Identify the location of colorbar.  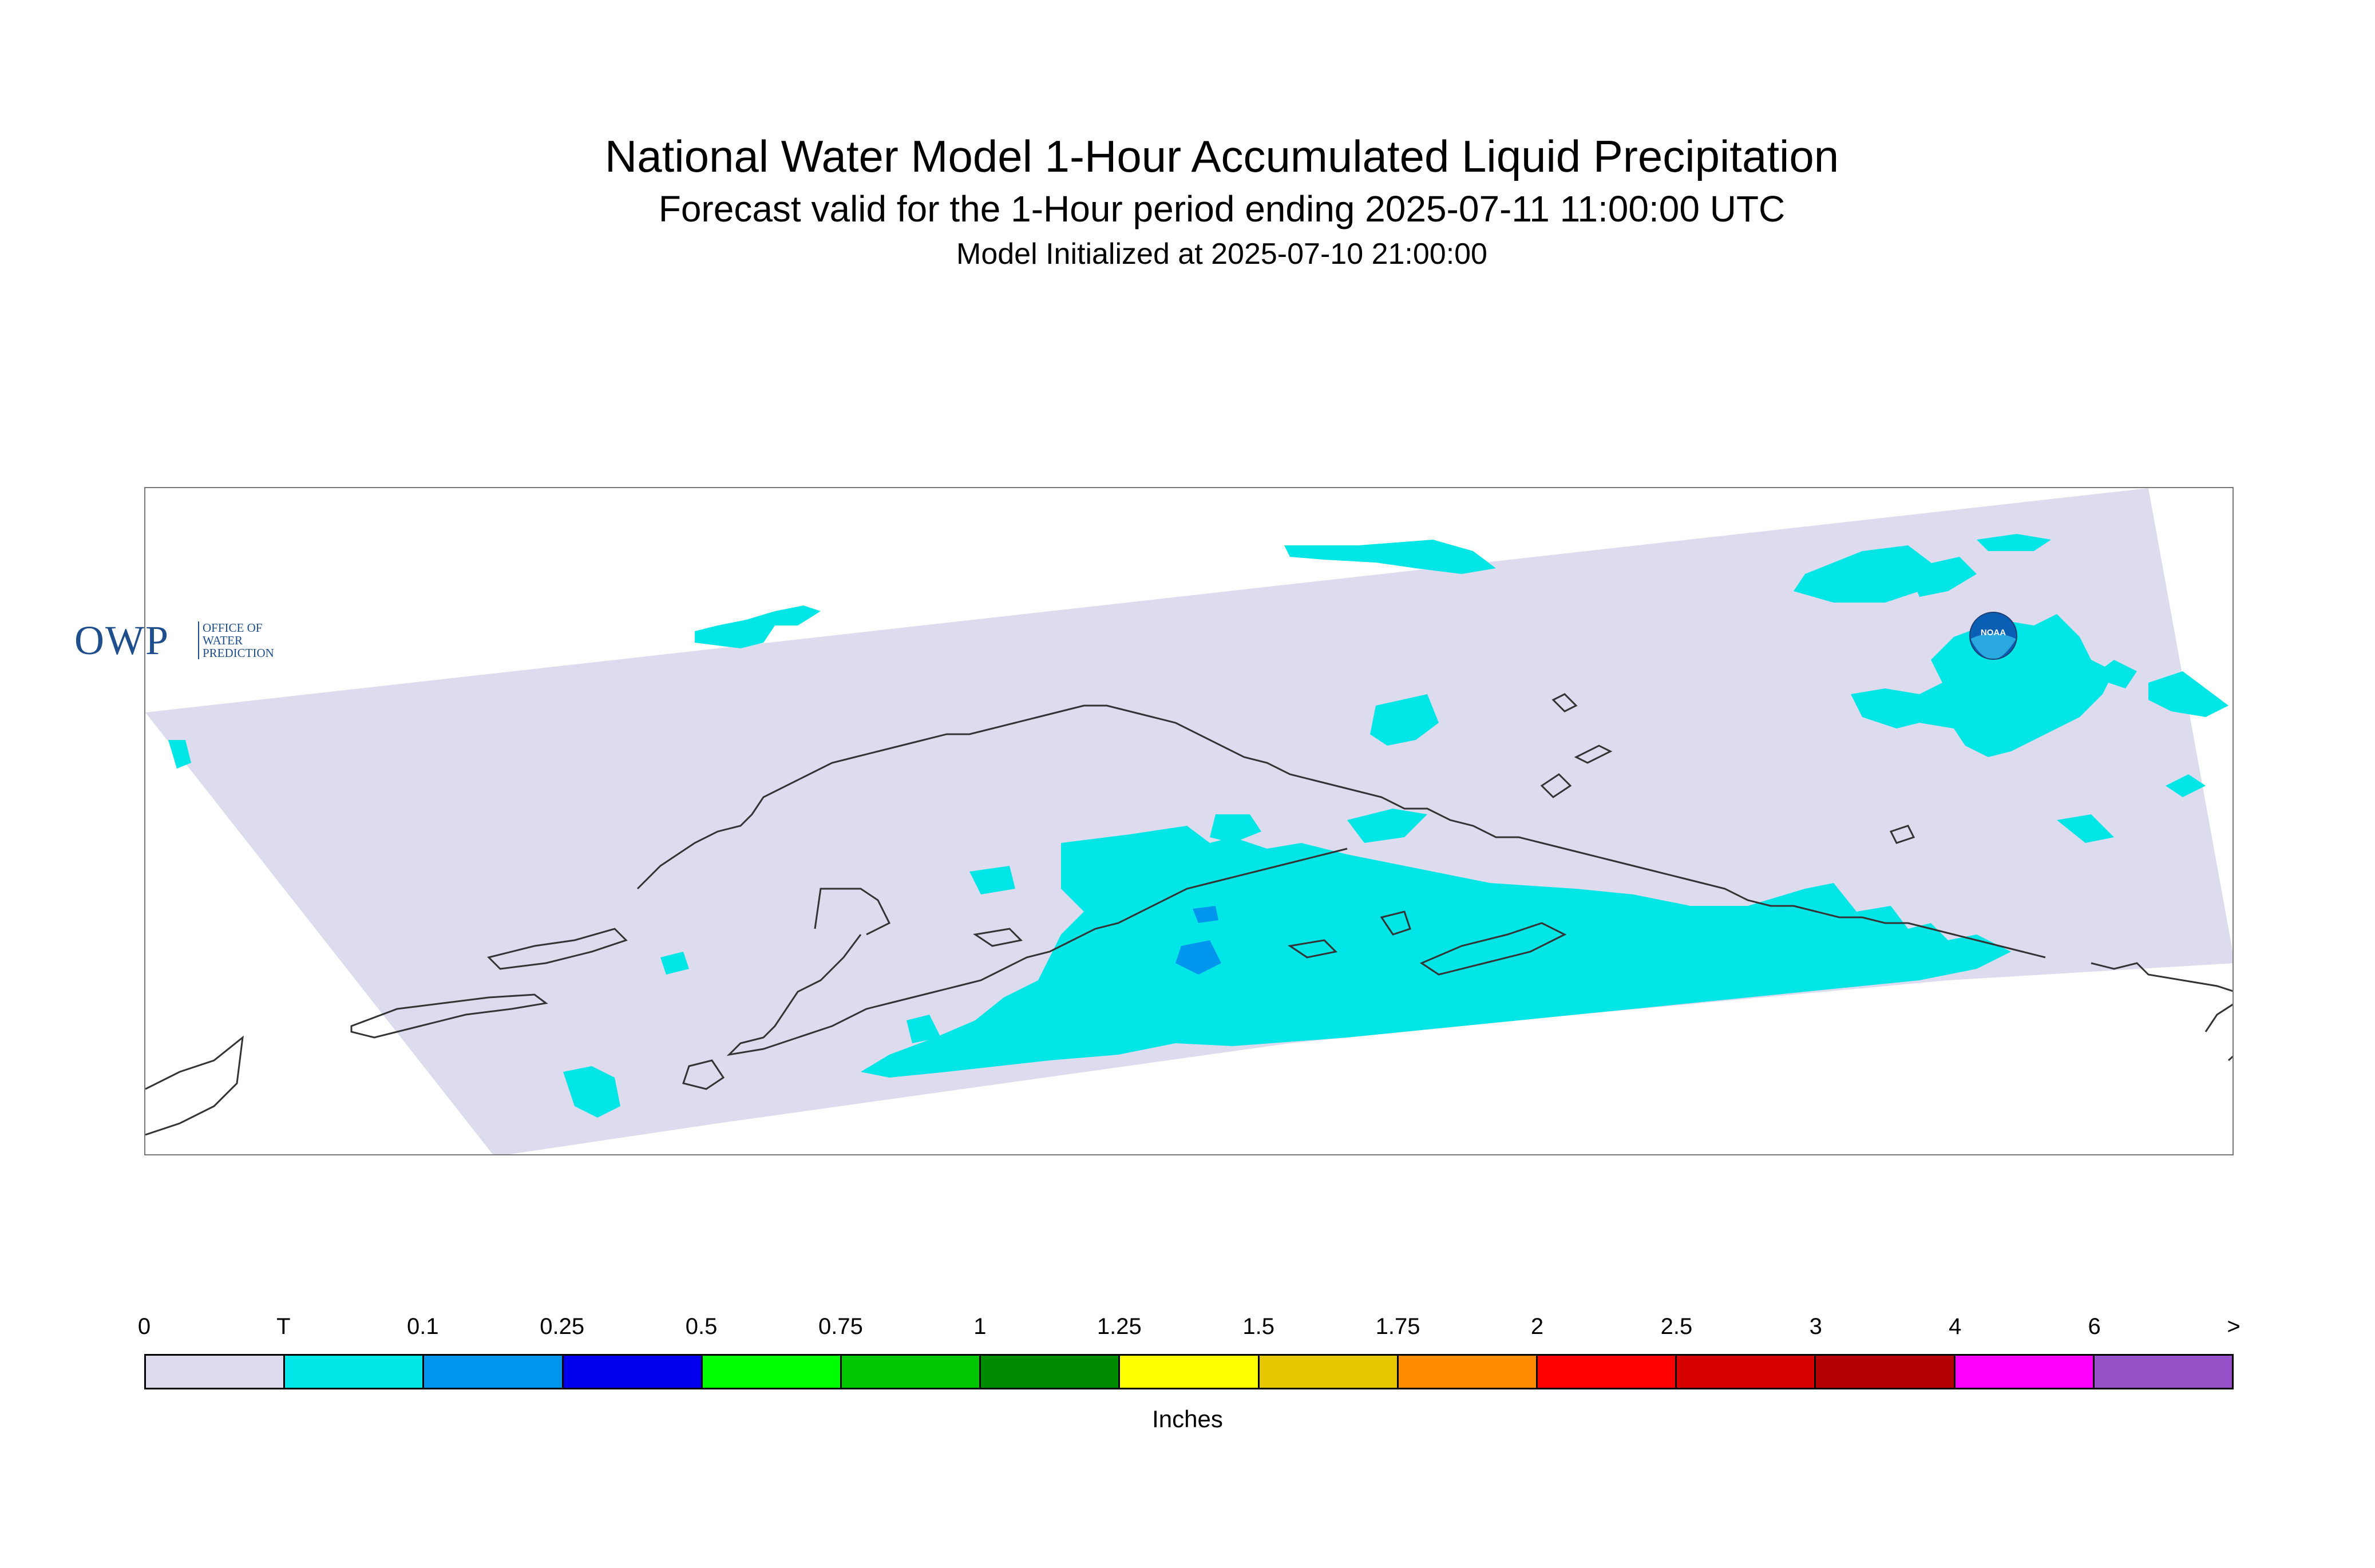
(1189, 1371).